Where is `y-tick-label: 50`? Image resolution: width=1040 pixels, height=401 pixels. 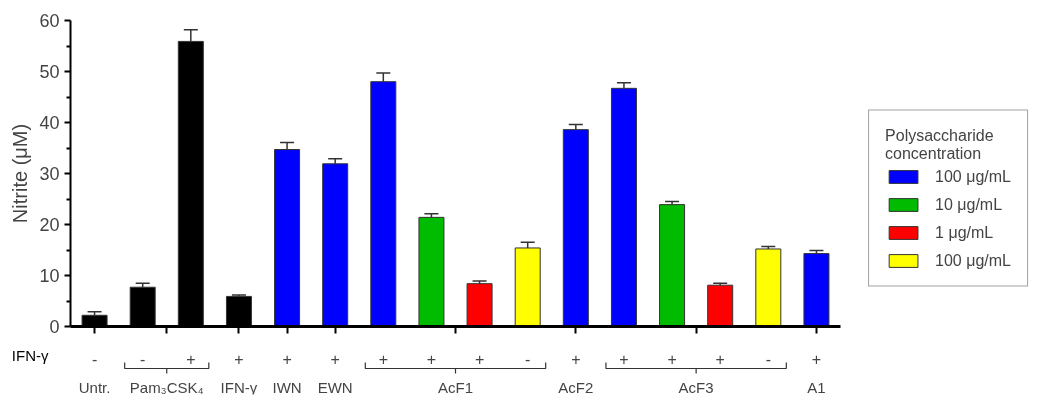 y-tick-label: 50 is located at coordinates (49, 72).